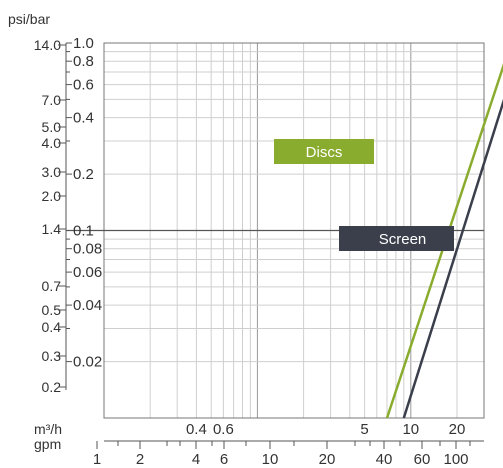 The image size is (503, 468). What do you see at coordinates (52, 100) in the screenshot?
I see `y-tick-label-psi: 7.0` at bounding box center [52, 100].